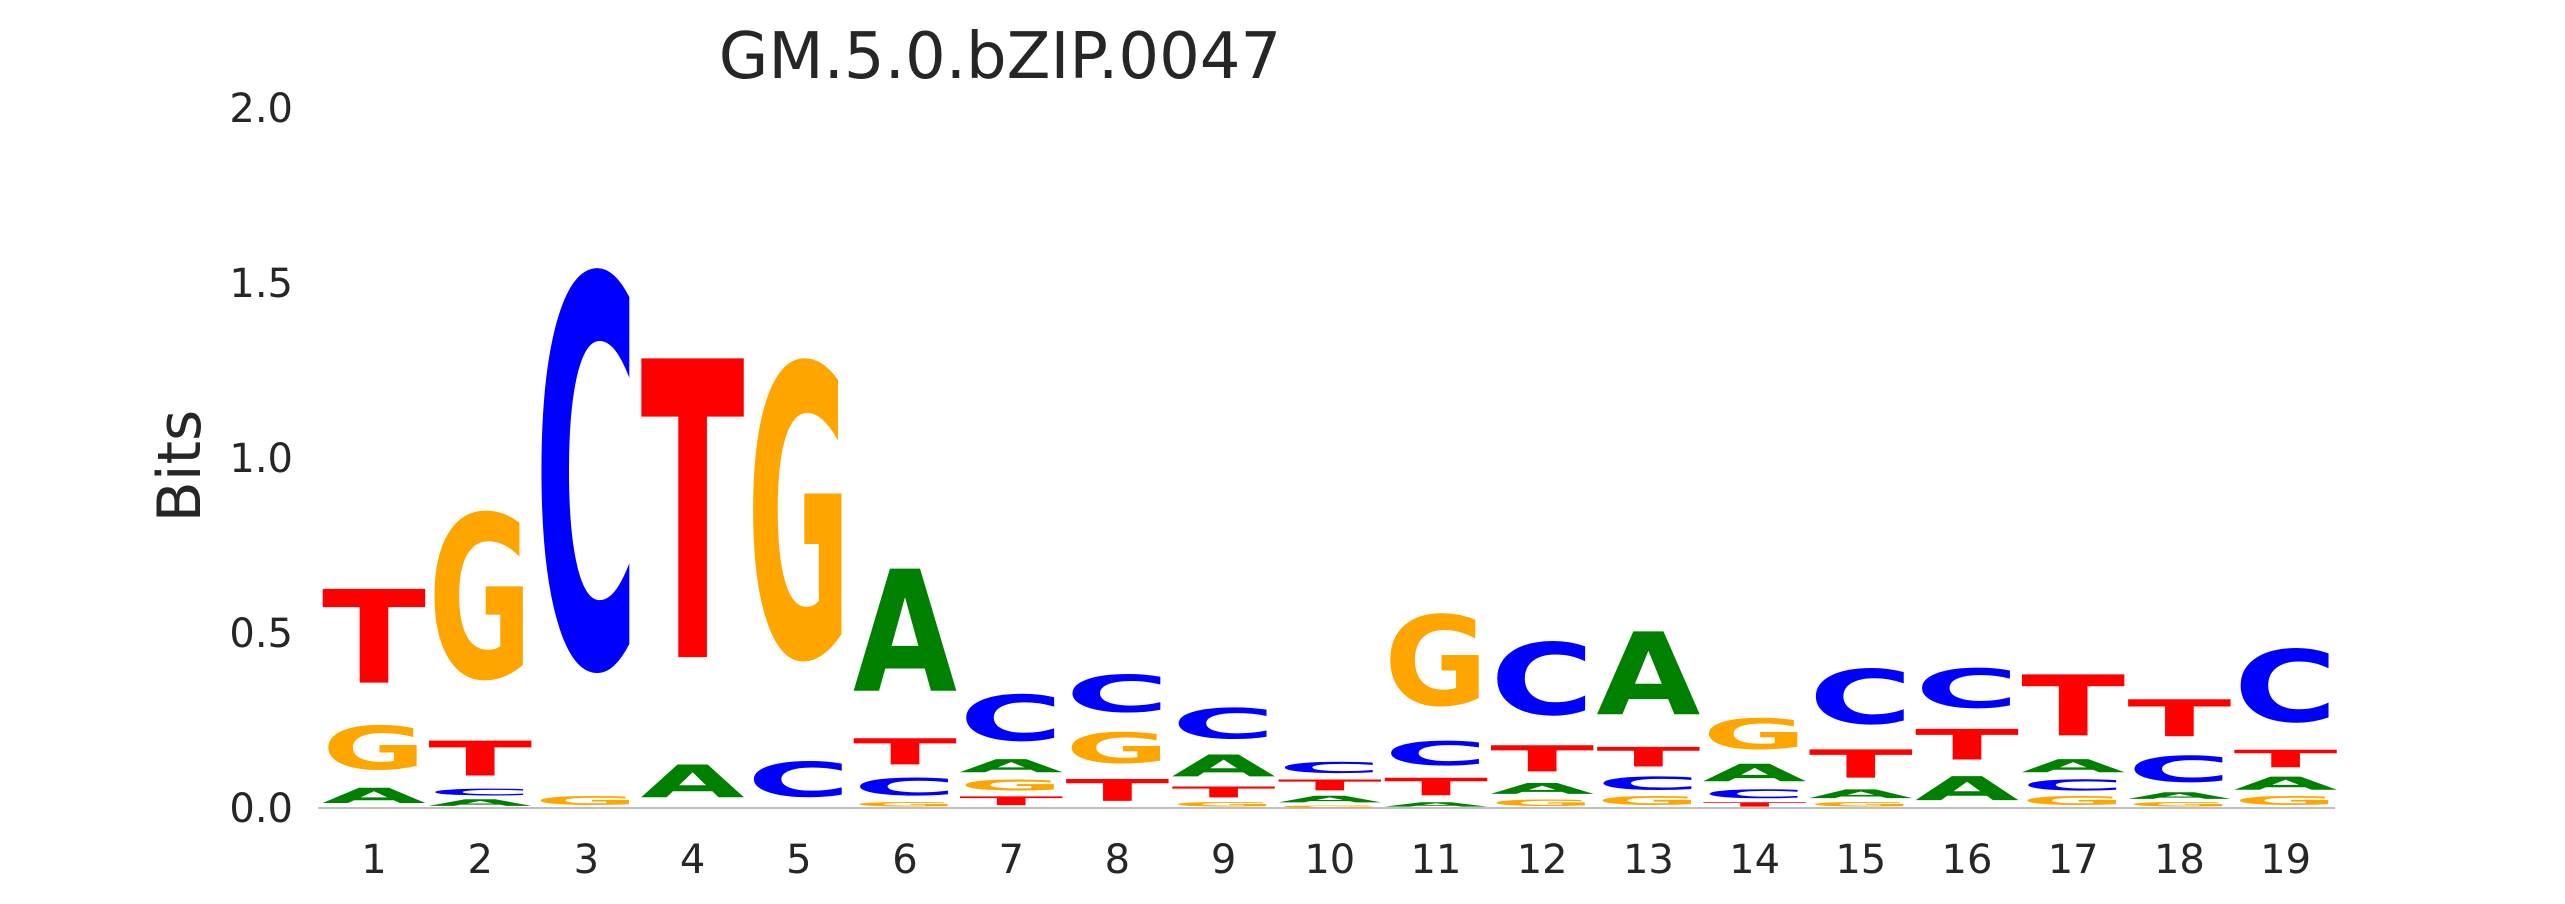  I want to click on y-tick-labels: 0.0 0.5 1.0 1.5 2.0, so click(261, 459).